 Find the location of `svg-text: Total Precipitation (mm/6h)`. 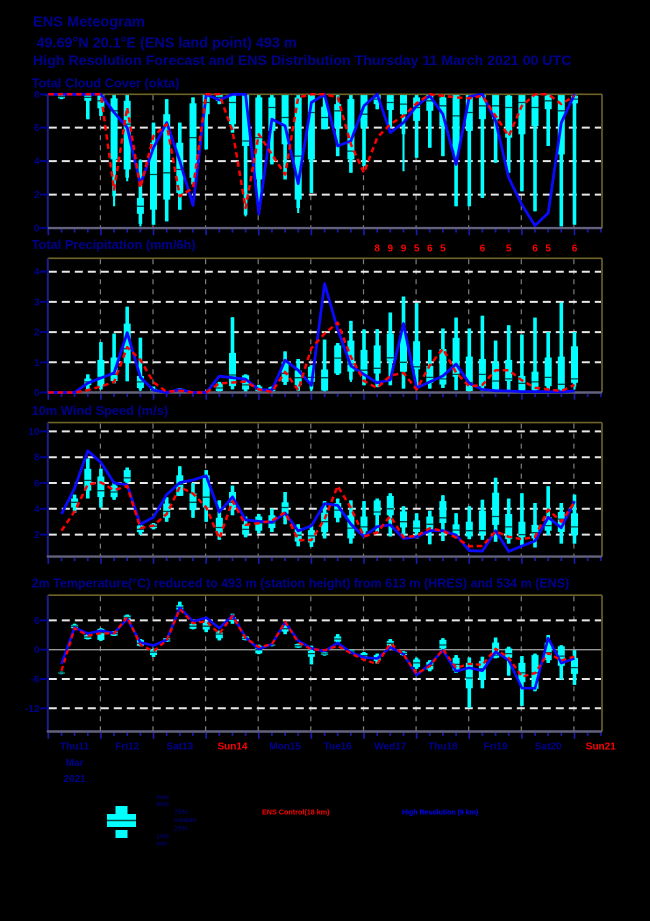

svg-text: Total Precipitation (mm/6h) is located at coordinates (114, 244).